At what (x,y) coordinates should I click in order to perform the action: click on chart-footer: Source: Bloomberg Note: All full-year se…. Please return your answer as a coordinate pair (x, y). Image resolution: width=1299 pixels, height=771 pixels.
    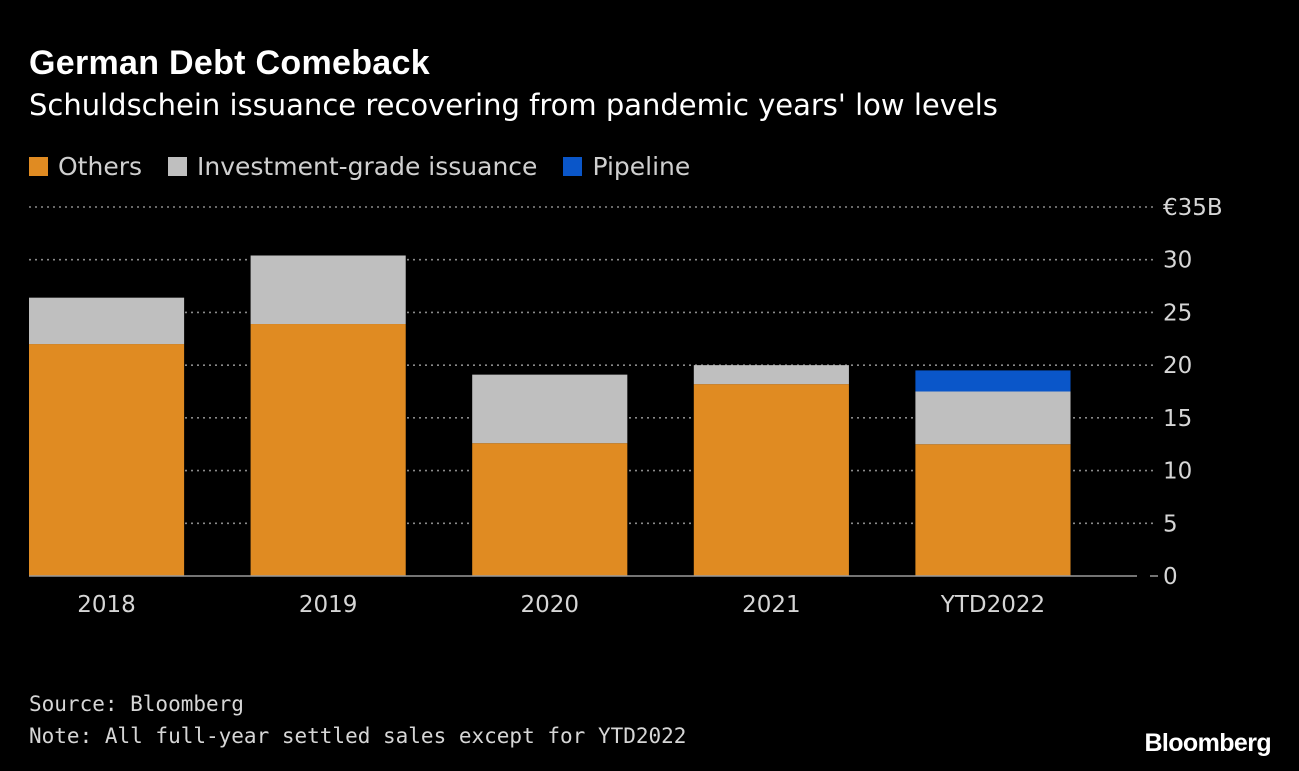
    Looking at the image, I should click on (357, 720).